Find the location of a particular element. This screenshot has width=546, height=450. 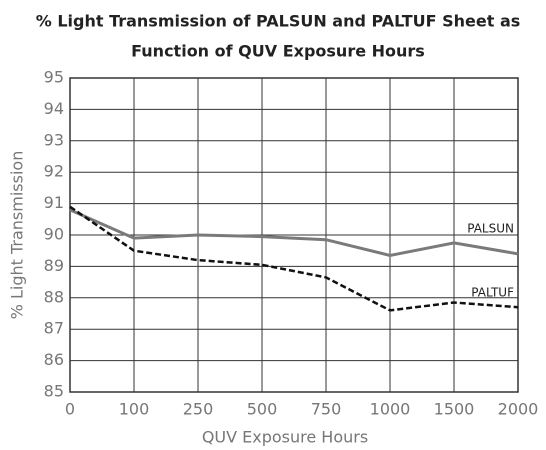

y-tick-label: 89 is located at coordinates (54, 265).